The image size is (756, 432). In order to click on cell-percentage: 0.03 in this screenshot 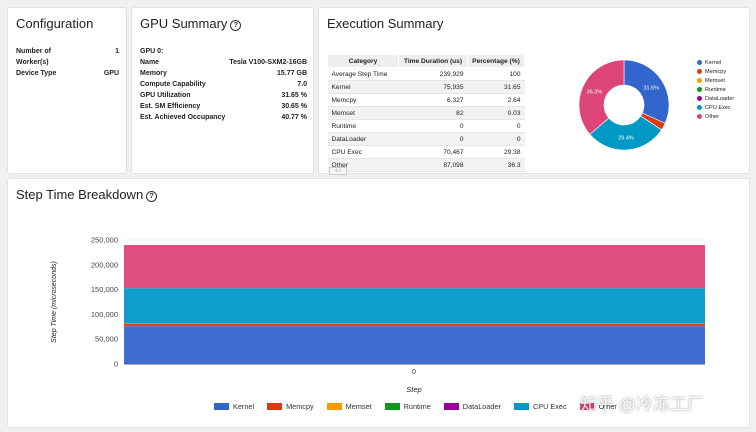, I will do `click(496, 113)`.